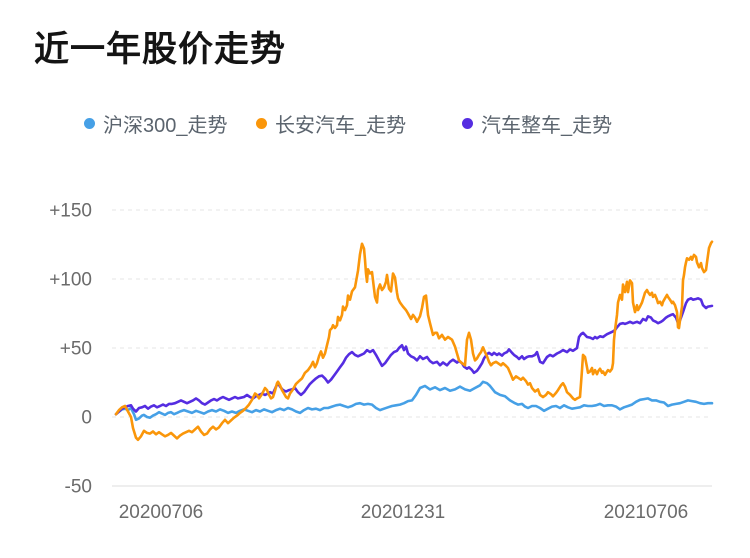 Image resolution: width=750 pixels, height=558 pixels. I want to click on legend-item-csi300: 沪深300_走势, so click(156, 124).